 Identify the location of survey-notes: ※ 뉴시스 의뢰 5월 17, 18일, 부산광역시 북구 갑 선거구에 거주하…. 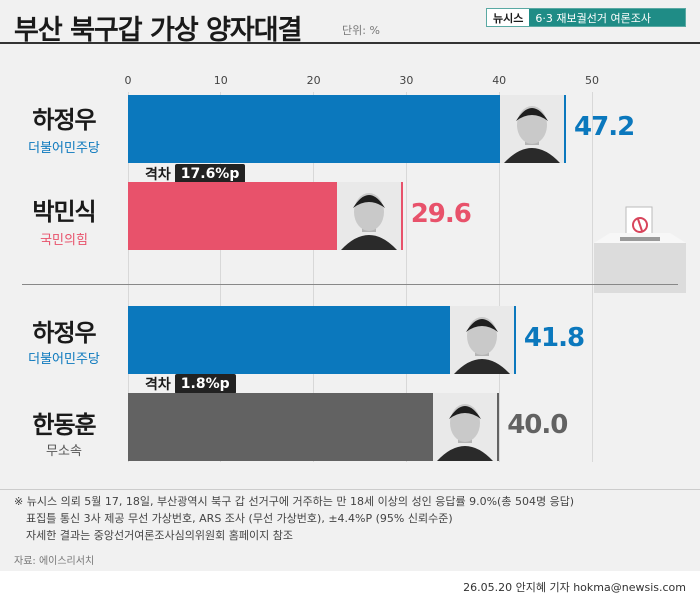
(294, 518).